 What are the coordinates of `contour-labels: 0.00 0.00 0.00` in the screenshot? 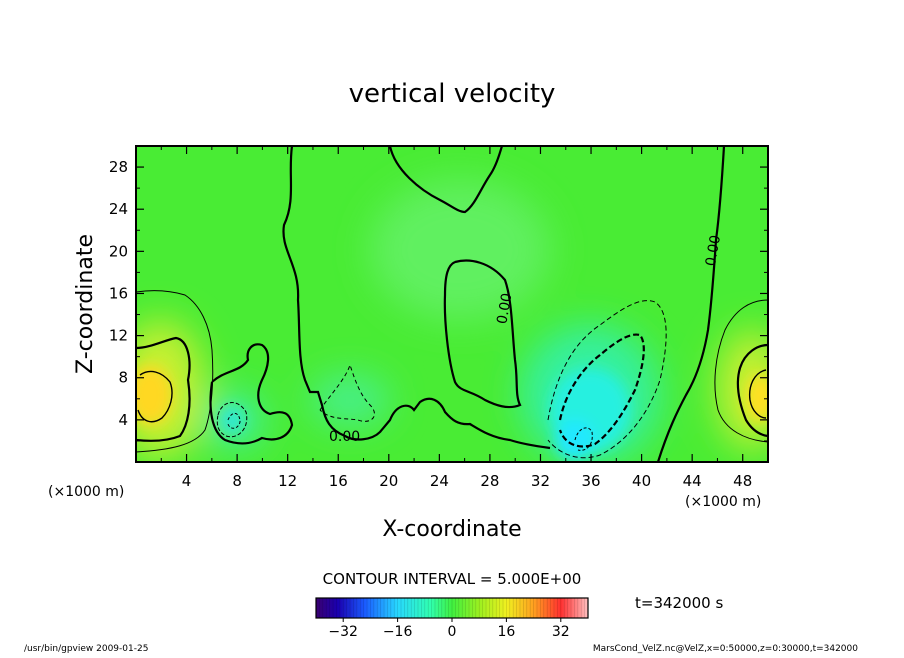 It's located at (526, 339).